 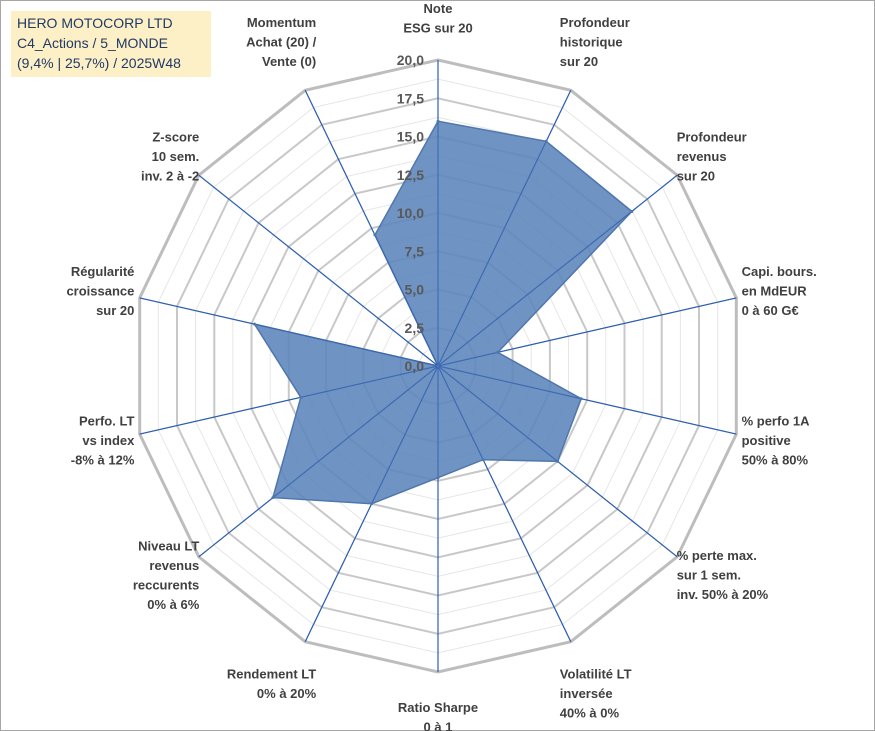 I want to click on tick-label: 10,0, so click(x=410, y=213).